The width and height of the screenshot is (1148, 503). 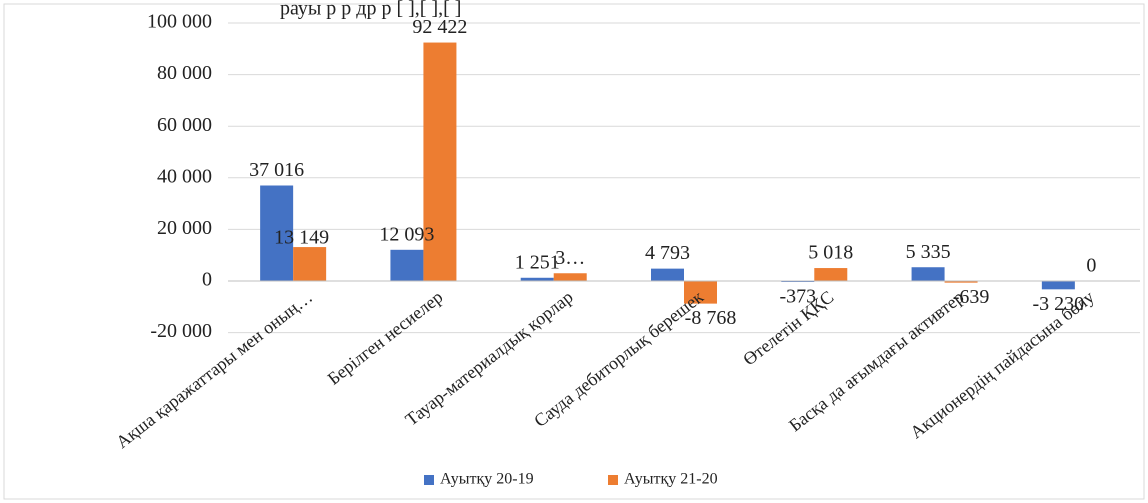 What do you see at coordinates (184, 125) in the screenshot?
I see `y-tick-label: 60 000` at bounding box center [184, 125].